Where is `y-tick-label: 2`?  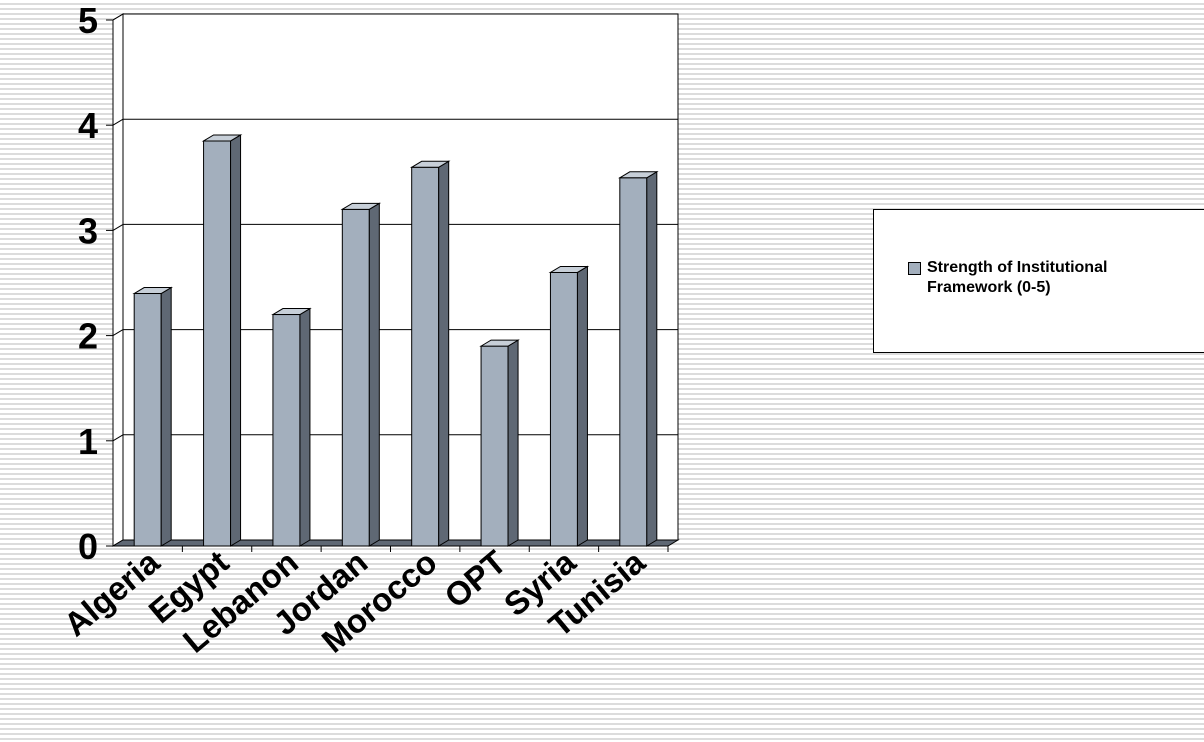
y-tick-label: 2 is located at coordinates (88, 336).